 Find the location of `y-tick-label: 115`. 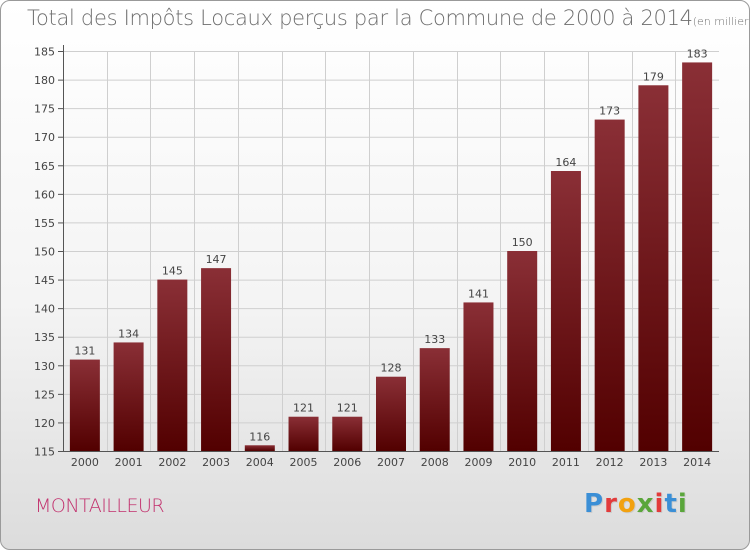

y-tick-label: 115 is located at coordinates (44, 452).